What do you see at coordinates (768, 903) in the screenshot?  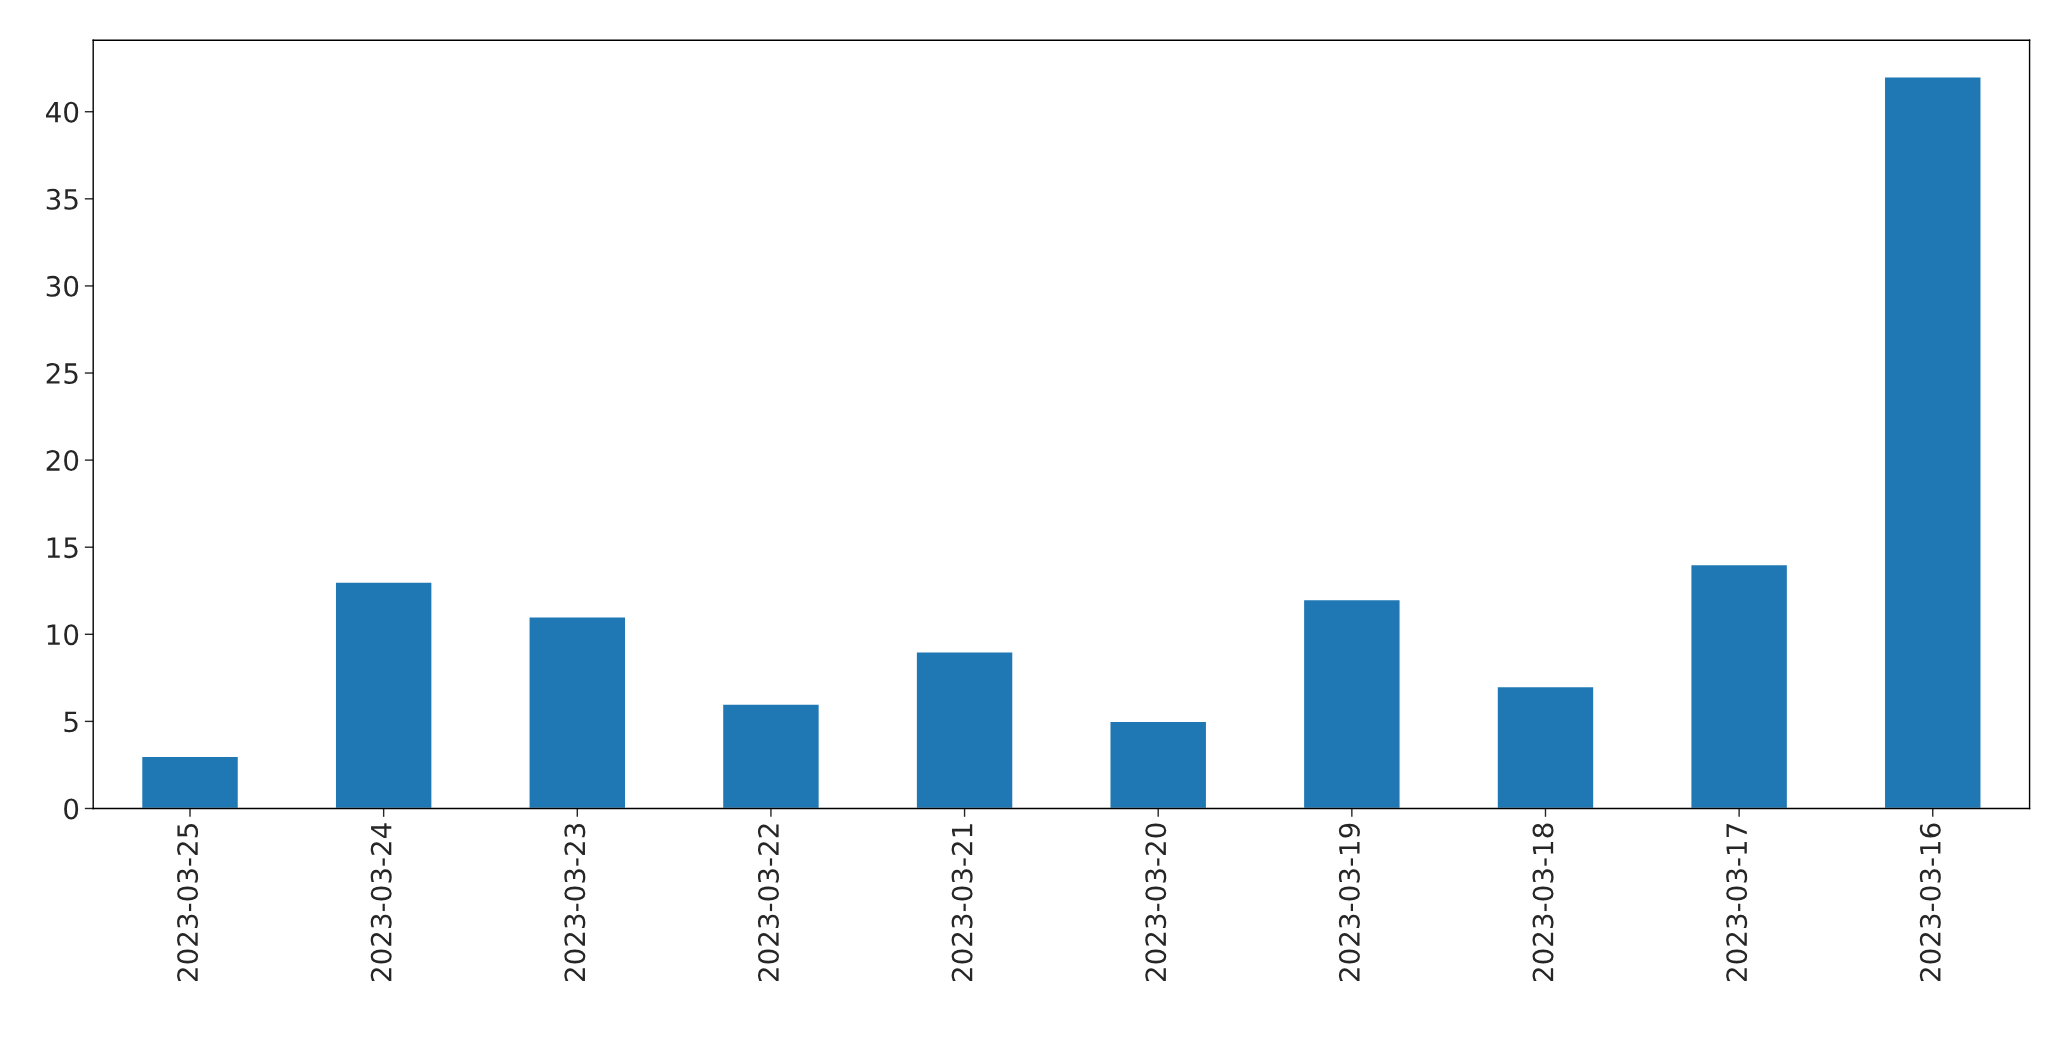 I see `x-tick-label: 2023-03-22` at bounding box center [768, 903].